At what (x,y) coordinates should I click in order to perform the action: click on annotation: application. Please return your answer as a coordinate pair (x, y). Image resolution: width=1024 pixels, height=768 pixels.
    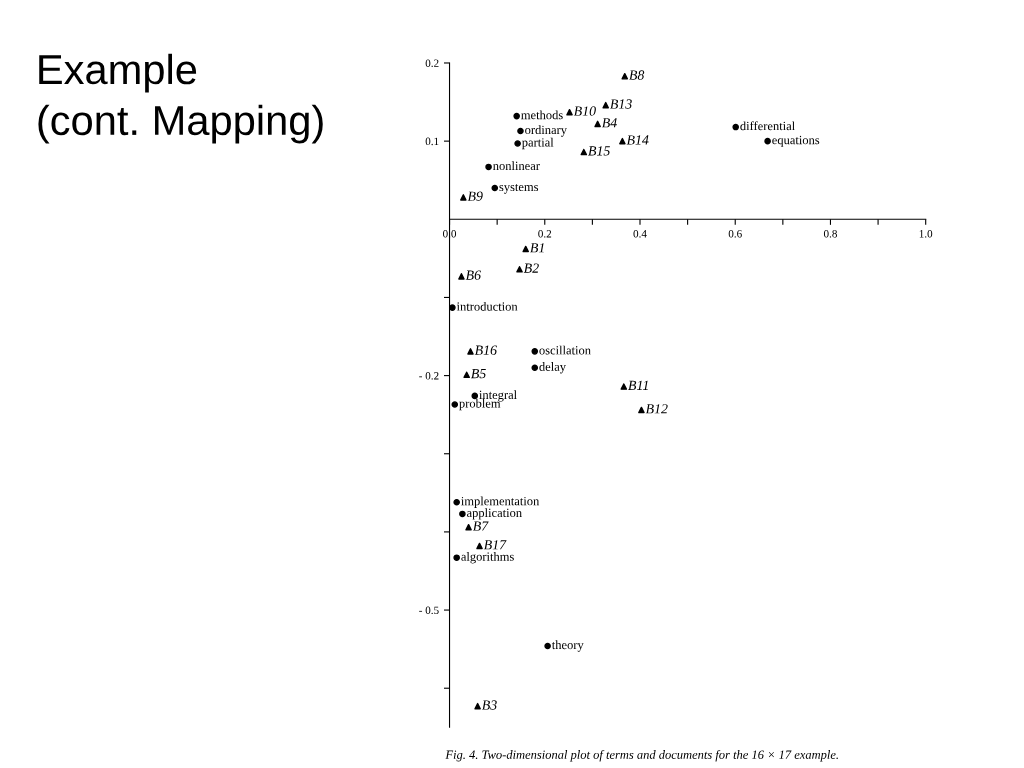
    Looking at the image, I should click on (494, 514).